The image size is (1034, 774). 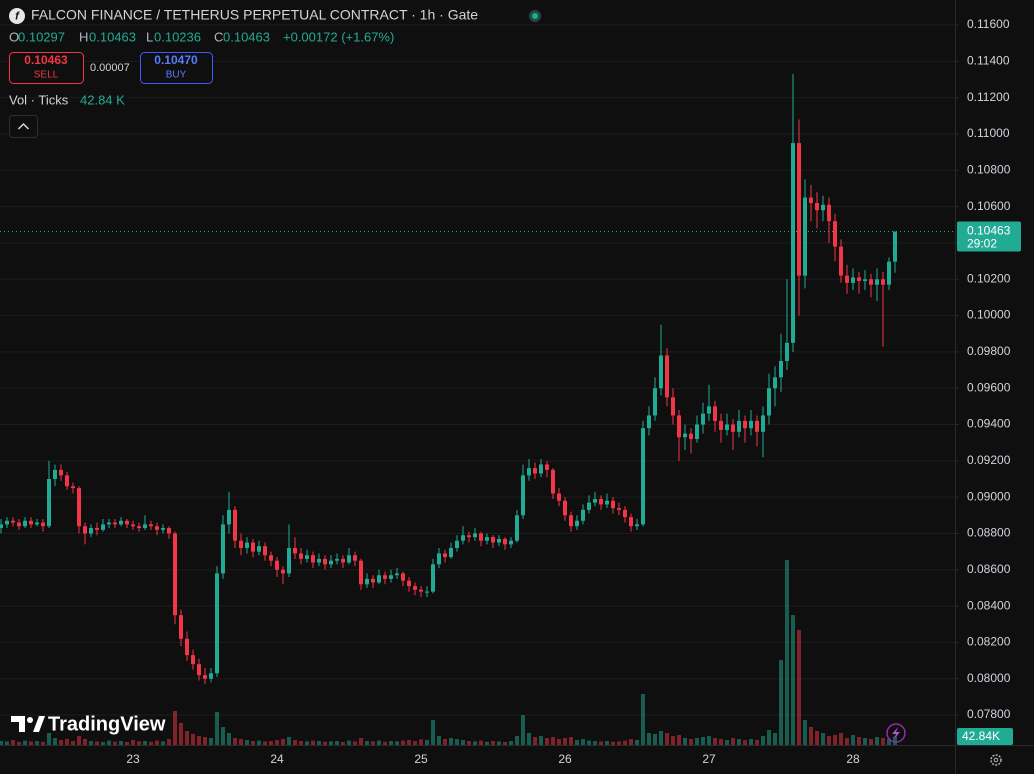 What do you see at coordinates (896, 733) in the screenshot?
I see `alert-icon` at bounding box center [896, 733].